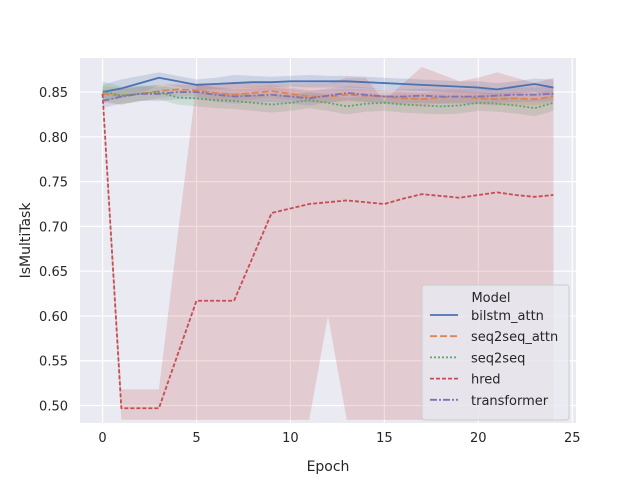 The image size is (640, 480). Describe the element at coordinates (102, 438) in the screenshot. I see `x-tick-label: 0` at that location.